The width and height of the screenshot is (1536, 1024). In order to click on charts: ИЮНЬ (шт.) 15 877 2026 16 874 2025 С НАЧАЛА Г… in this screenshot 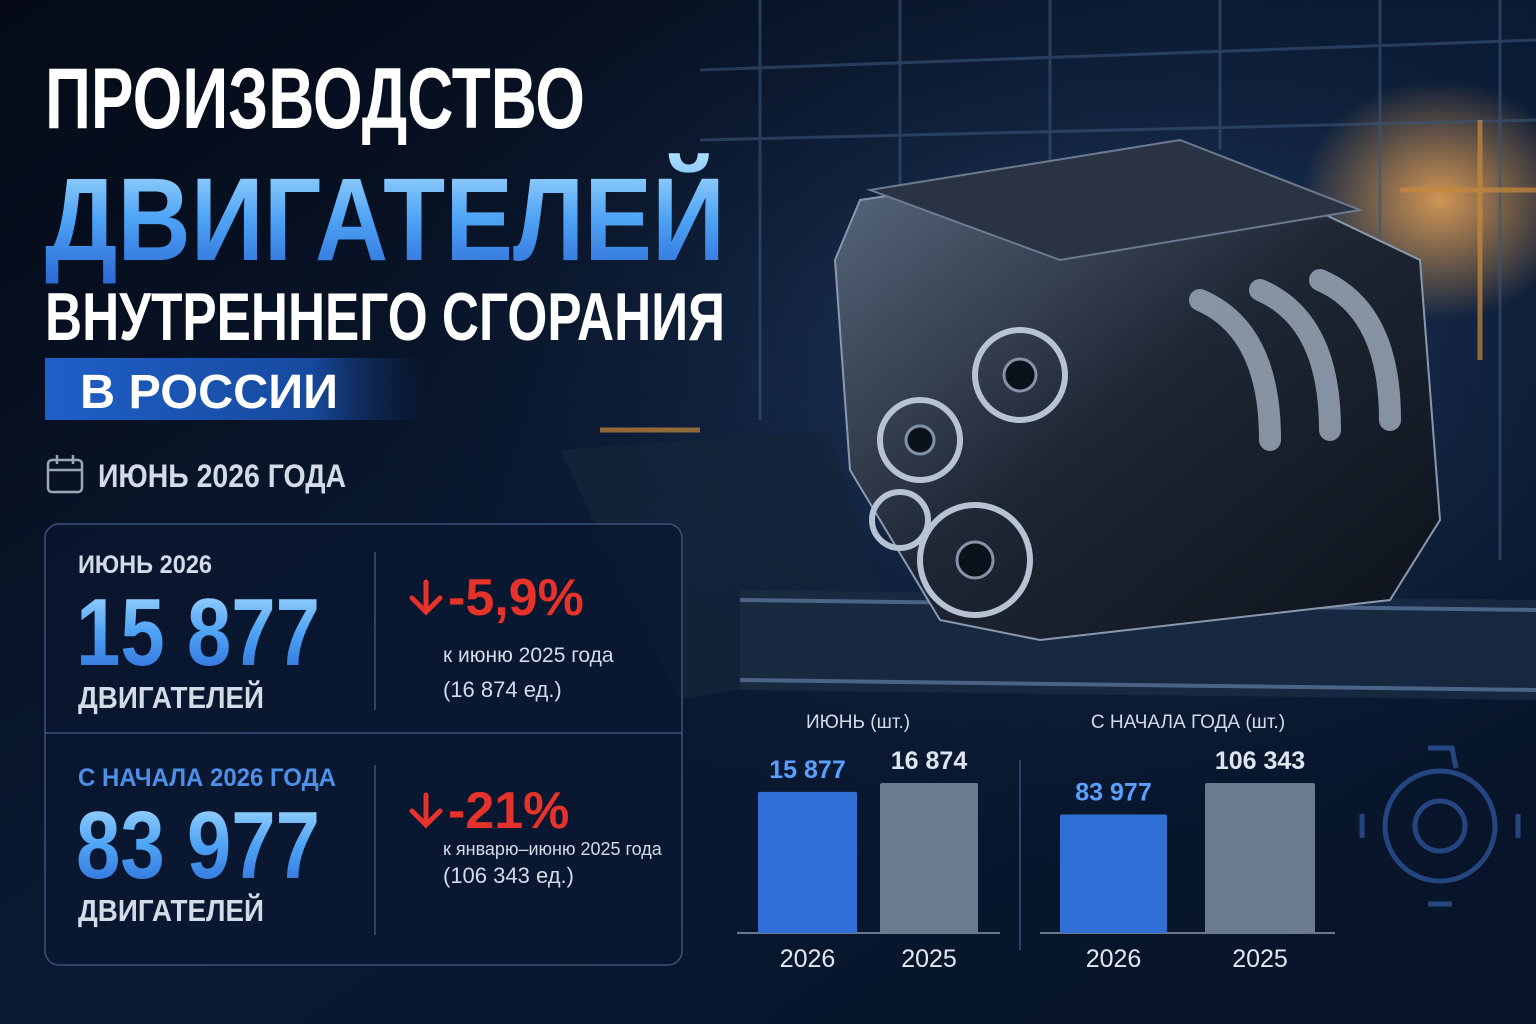, I will do `click(1036, 842)`.